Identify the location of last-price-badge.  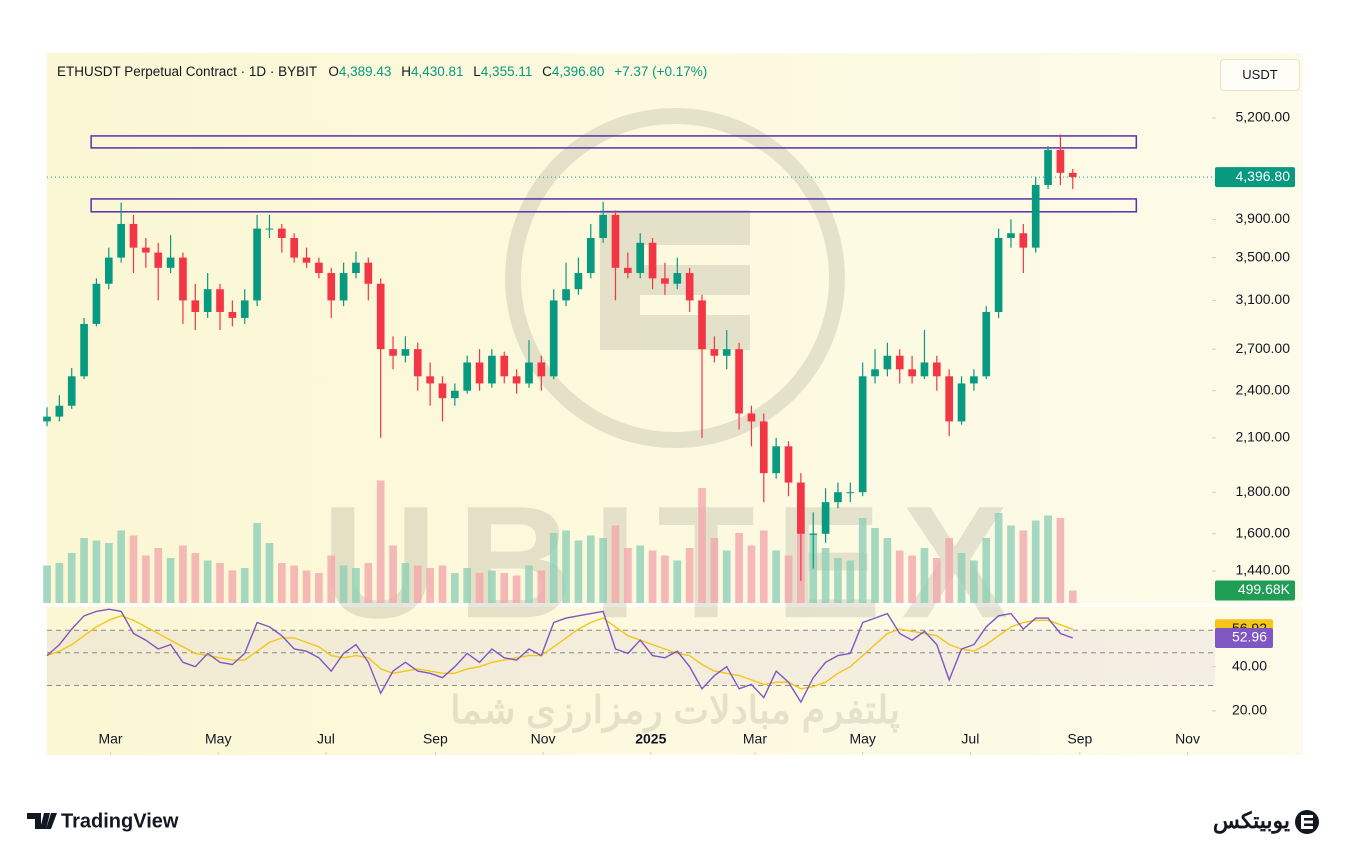
(1255, 177).